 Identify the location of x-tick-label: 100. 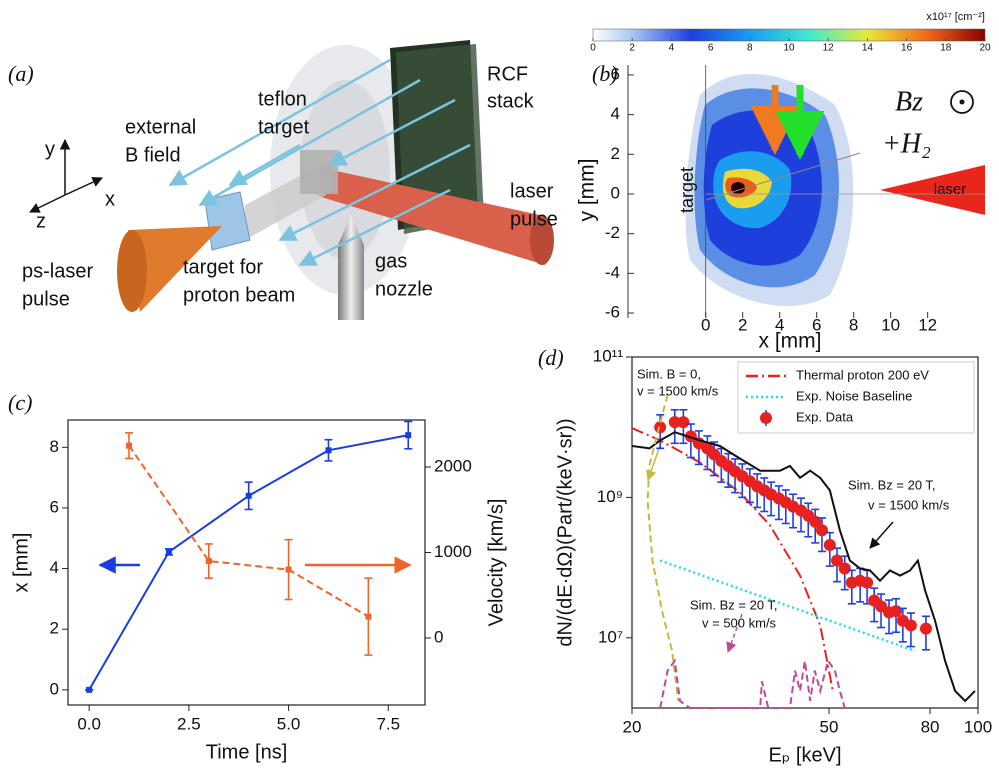
(978, 726).